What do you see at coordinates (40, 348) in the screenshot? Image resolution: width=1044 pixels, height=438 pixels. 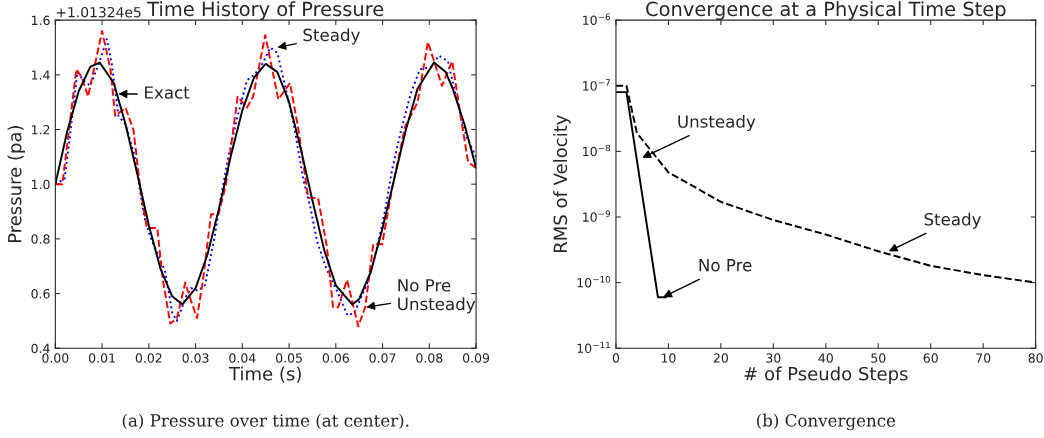 I see `y-tick-label: 0.4` at bounding box center [40, 348].